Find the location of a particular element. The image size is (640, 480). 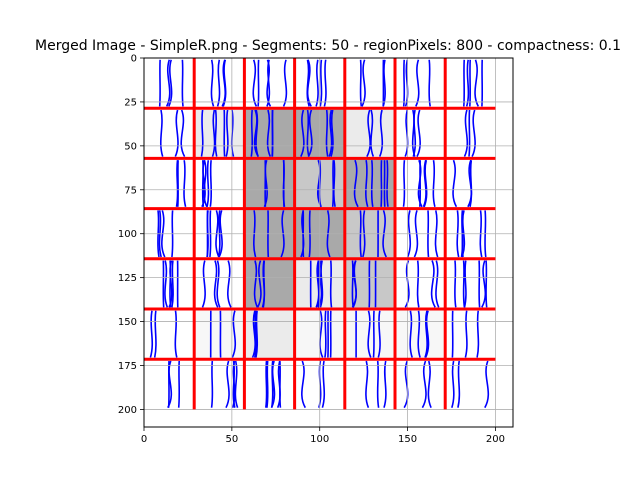

y-tick-label: 125 is located at coordinates (127, 278).